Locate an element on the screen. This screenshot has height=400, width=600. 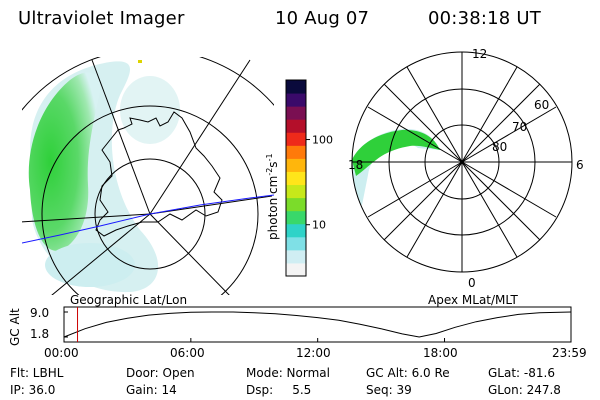
mlt-label-18: 18 is located at coordinates (356, 165).